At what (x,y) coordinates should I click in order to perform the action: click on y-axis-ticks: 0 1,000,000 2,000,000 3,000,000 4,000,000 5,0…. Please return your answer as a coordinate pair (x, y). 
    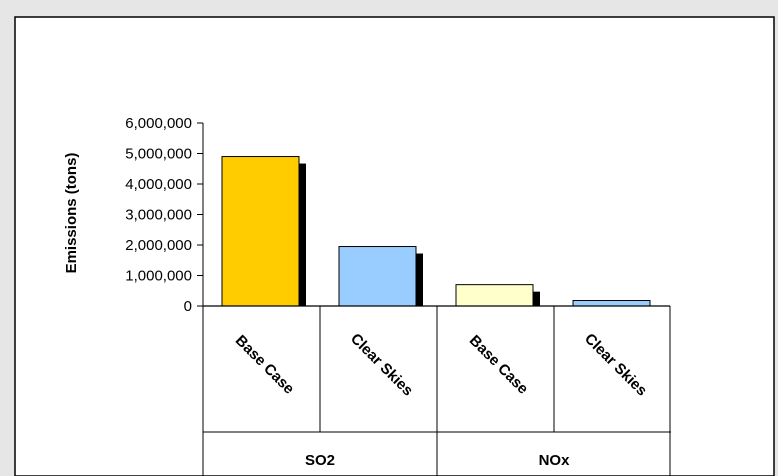
    Looking at the image, I should click on (164, 215).